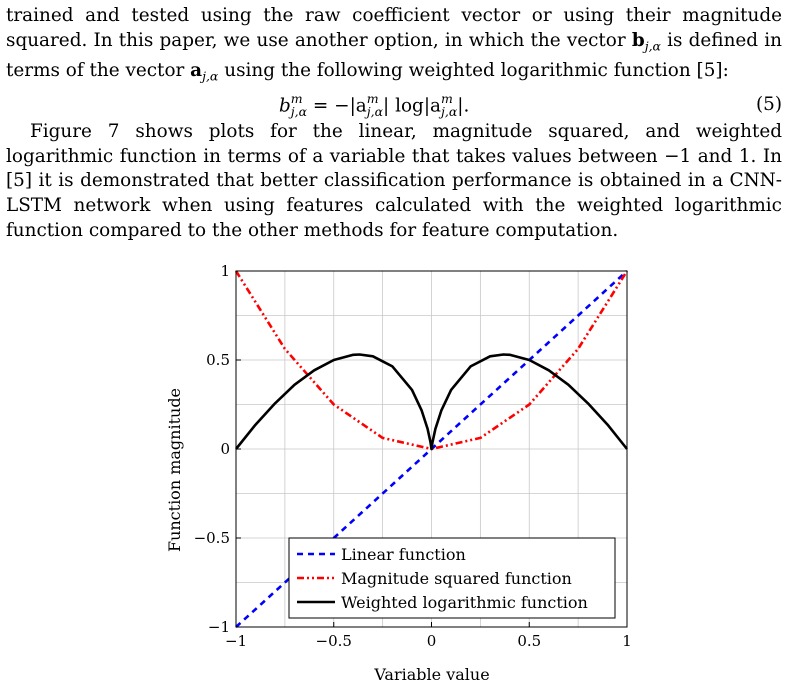 This screenshot has height=687, width=788. What do you see at coordinates (196, 70) in the screenshot?
I see `vector-a: a` at bounding box center [196, 70].